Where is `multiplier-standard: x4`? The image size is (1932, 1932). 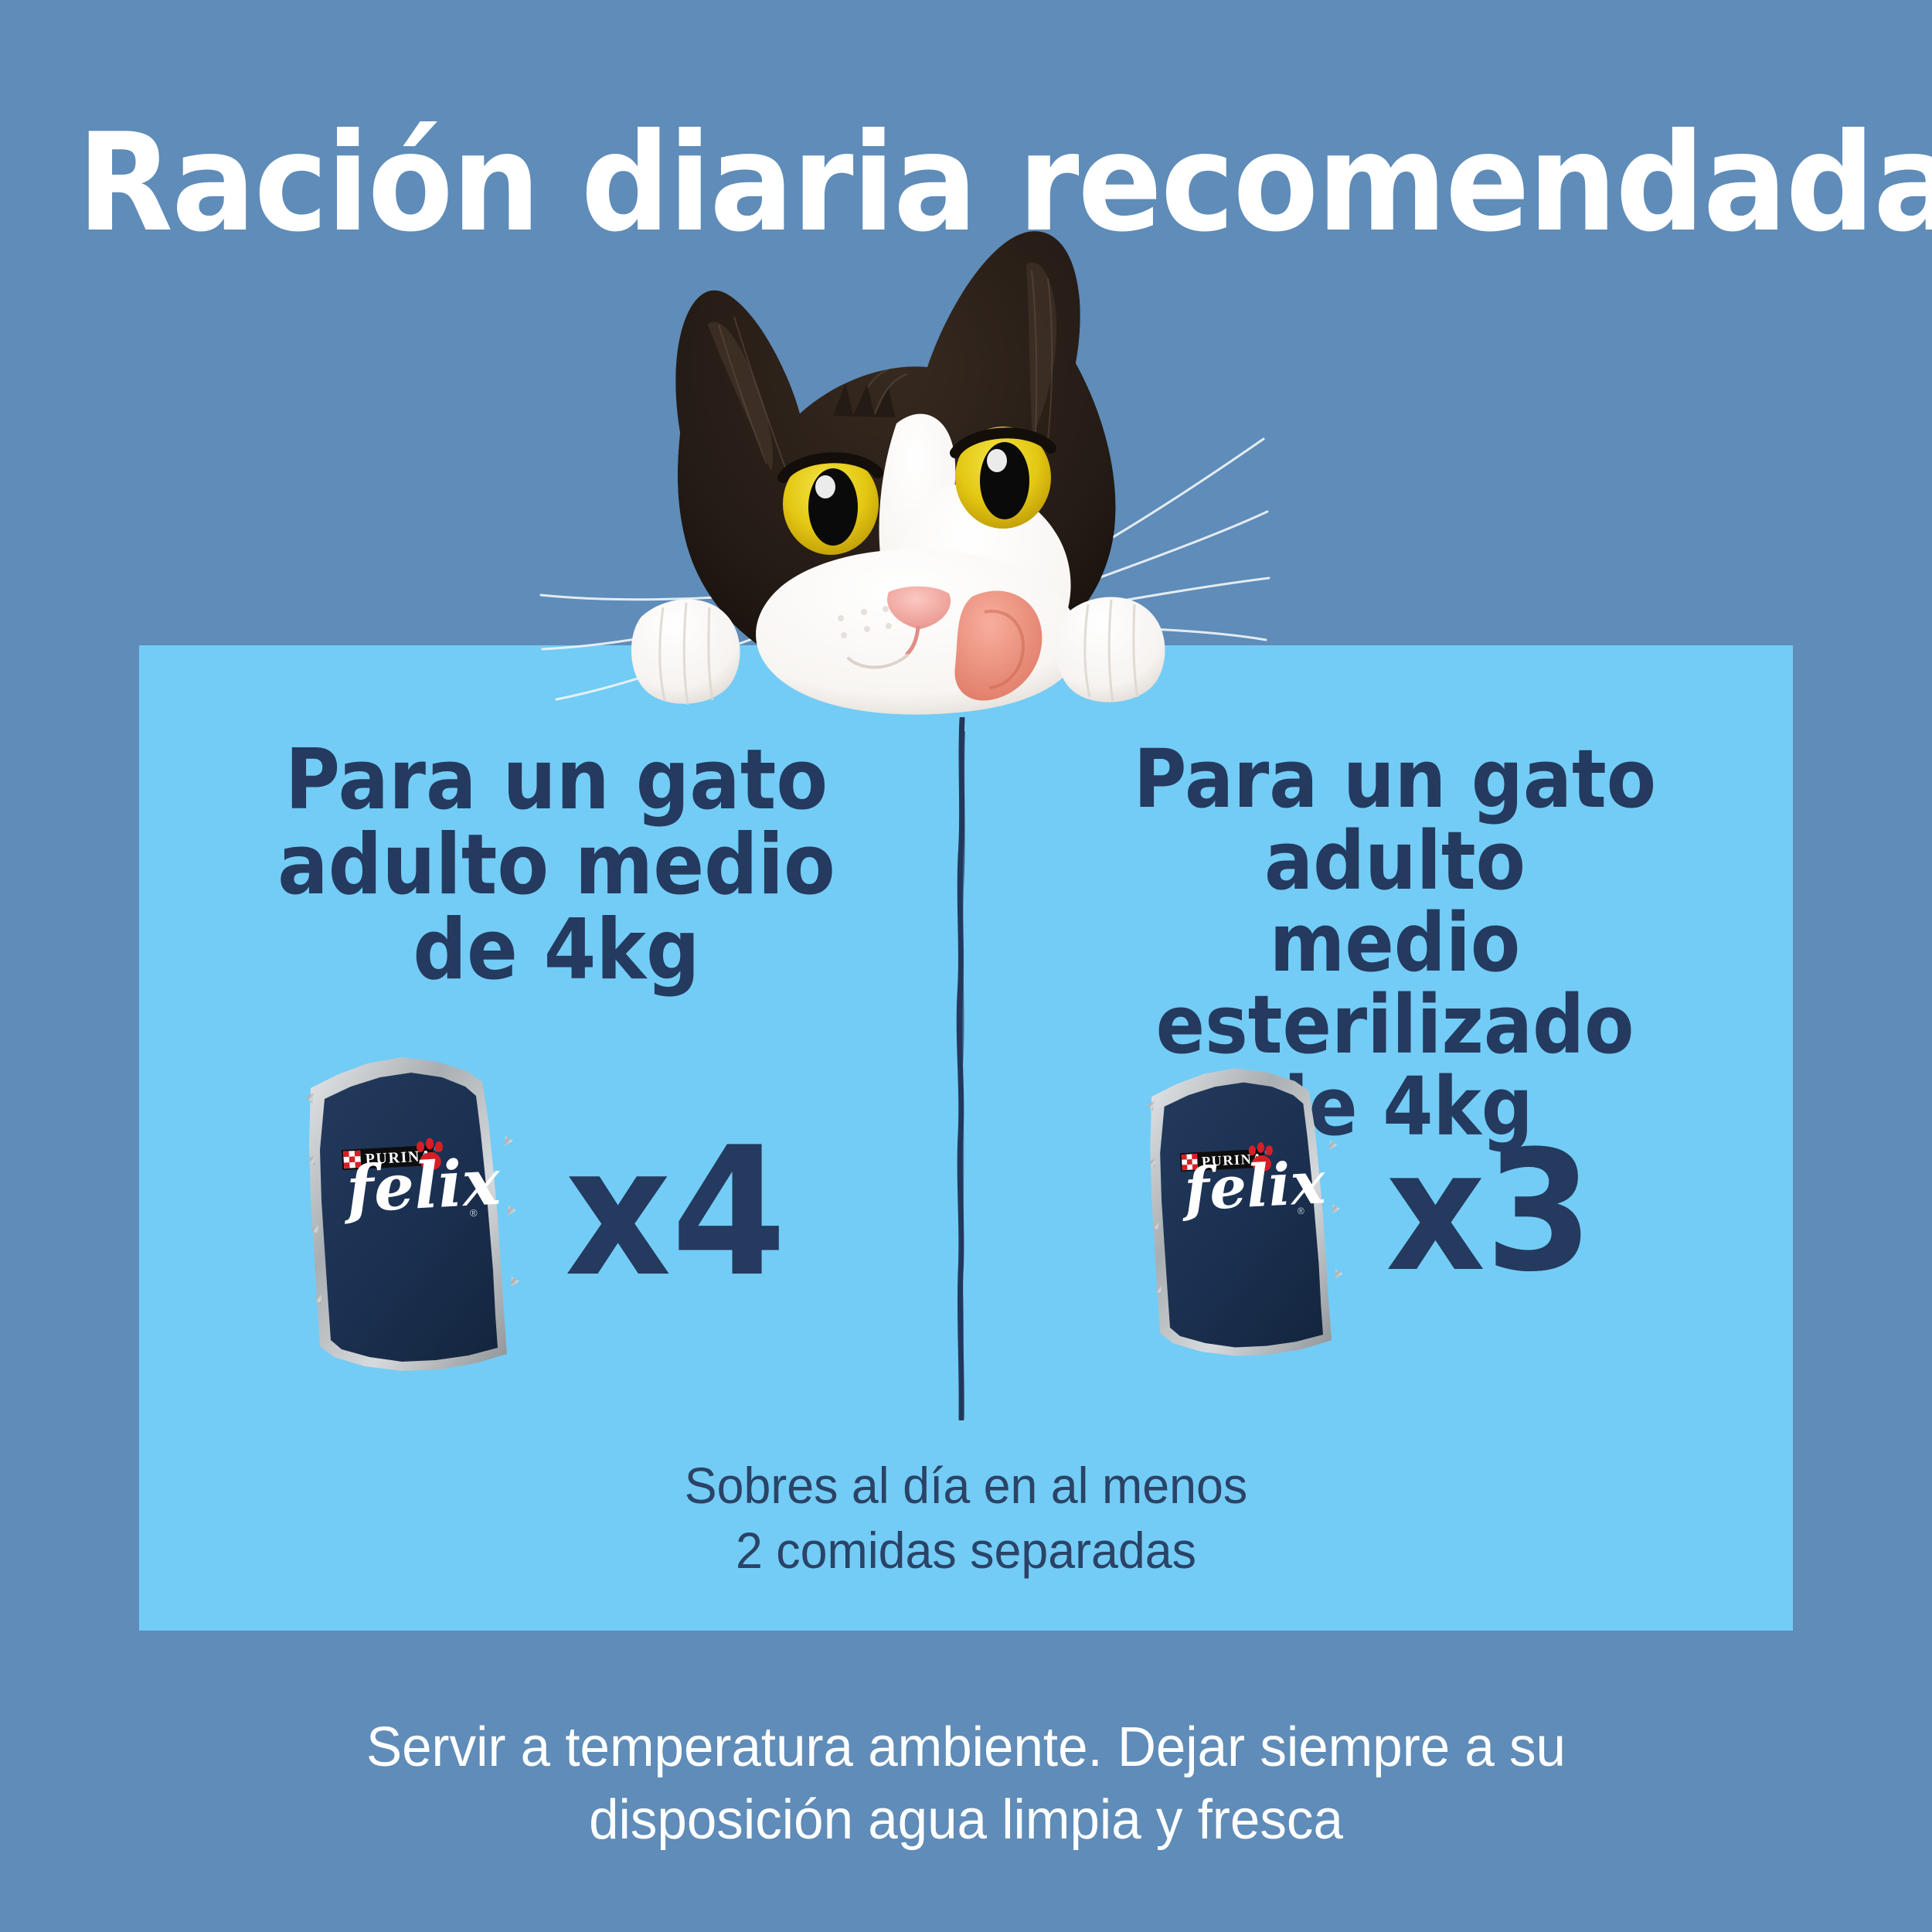 multiplier-standard: x4 is located at coordinates (675, 1213).